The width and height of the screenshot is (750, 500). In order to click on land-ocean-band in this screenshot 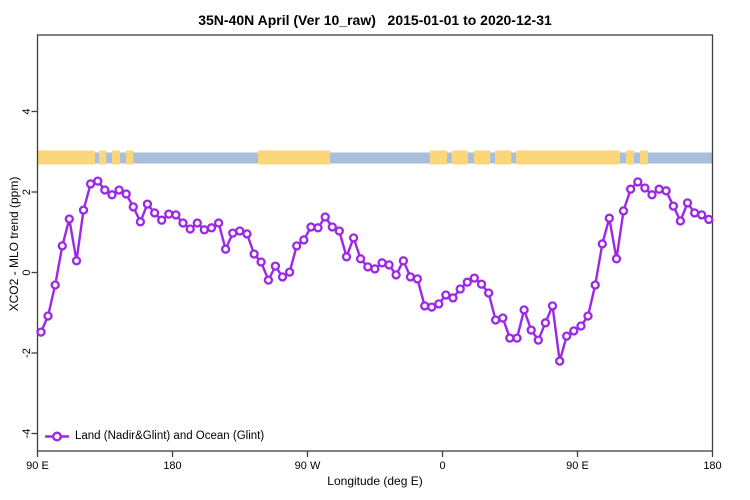, I will do `click(375, 157)`.